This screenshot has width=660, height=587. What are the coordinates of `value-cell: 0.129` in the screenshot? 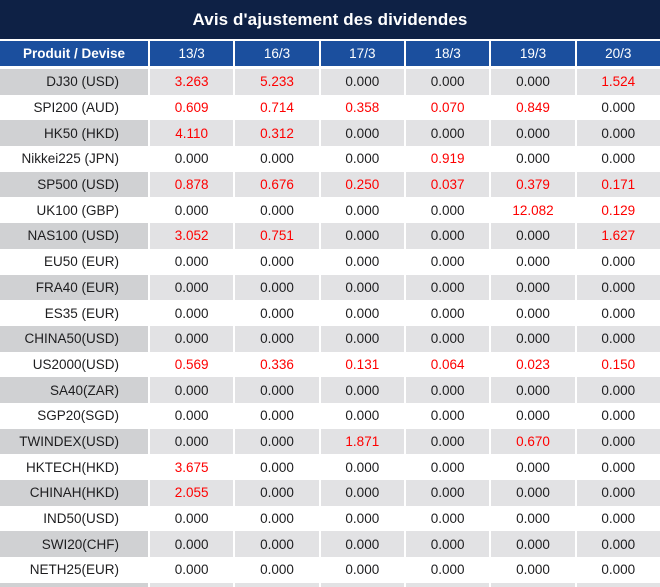 It's located at (617, 210).